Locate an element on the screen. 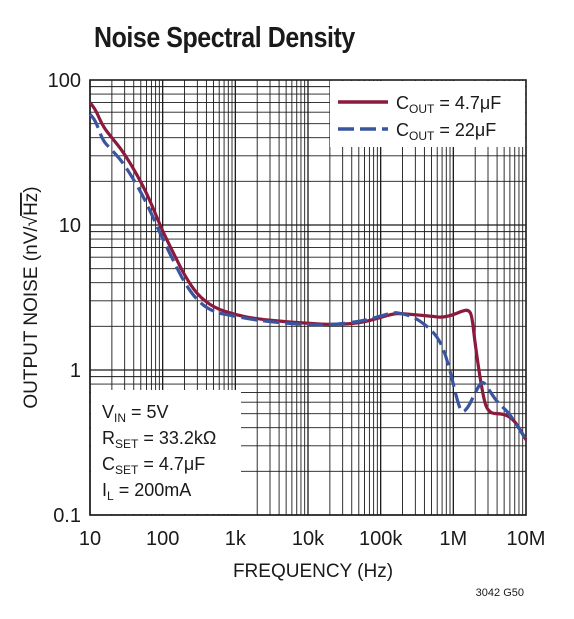  x-tick-label: 100 is located at coordinates (162, 539).